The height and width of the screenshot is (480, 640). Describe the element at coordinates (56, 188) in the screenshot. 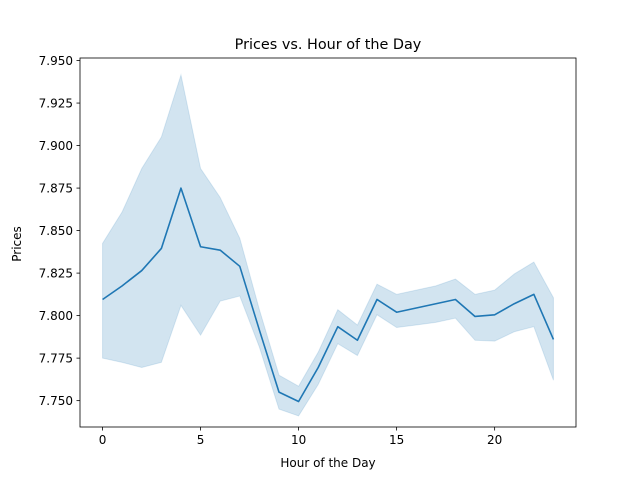

I see `y-tick-label: 7.875` at that location.